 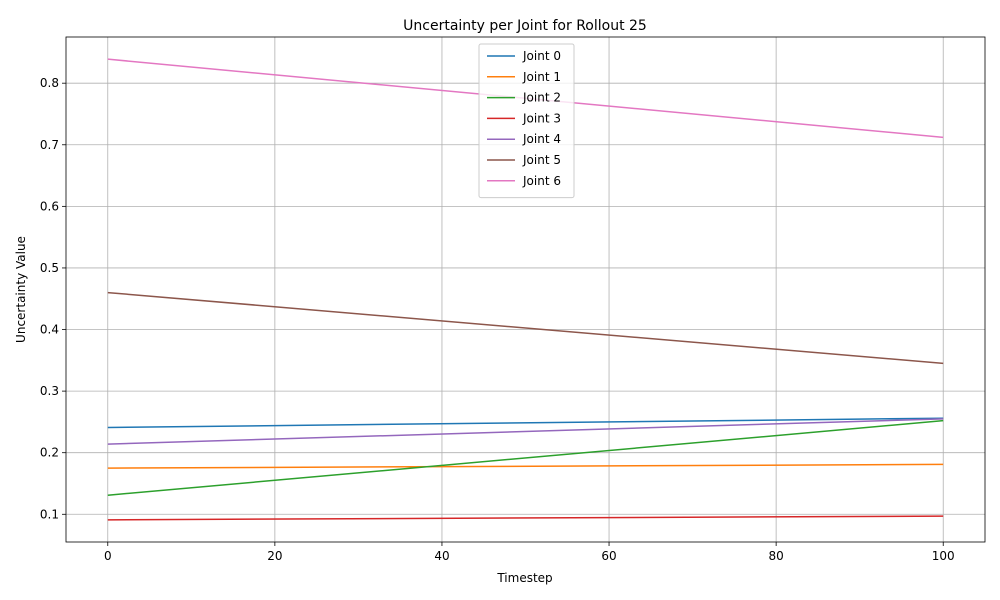 What do you see at coordinates (49, 514) in the screenshot?
I see `y-tick-label: 0.1` at bounding box center [49, 514].